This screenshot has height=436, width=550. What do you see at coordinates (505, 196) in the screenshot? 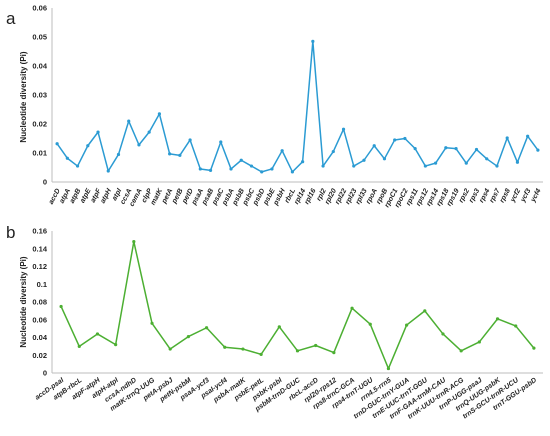
I see `a-xtick-label: rps8` at bounding box center [505, 196].